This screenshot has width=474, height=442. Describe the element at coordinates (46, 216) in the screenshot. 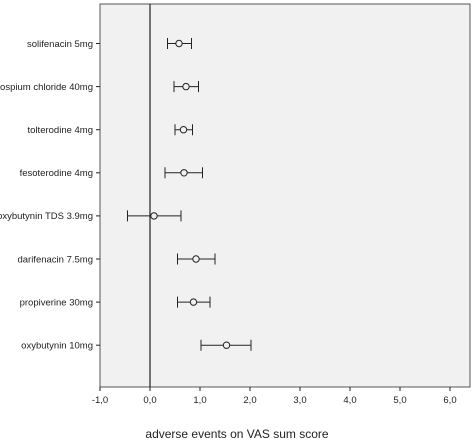

I see `row-label: oxybutynin TDS 3.9mg` at that location.